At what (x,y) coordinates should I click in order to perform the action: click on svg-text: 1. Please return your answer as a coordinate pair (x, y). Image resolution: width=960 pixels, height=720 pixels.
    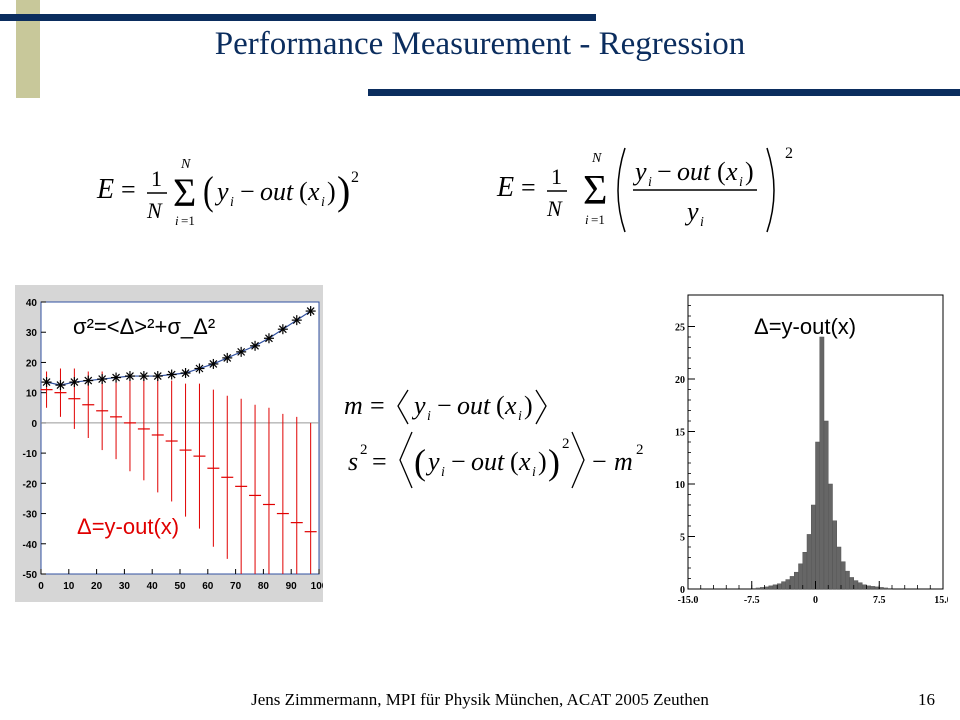
    Looking at the image, I should click on (156, 178).